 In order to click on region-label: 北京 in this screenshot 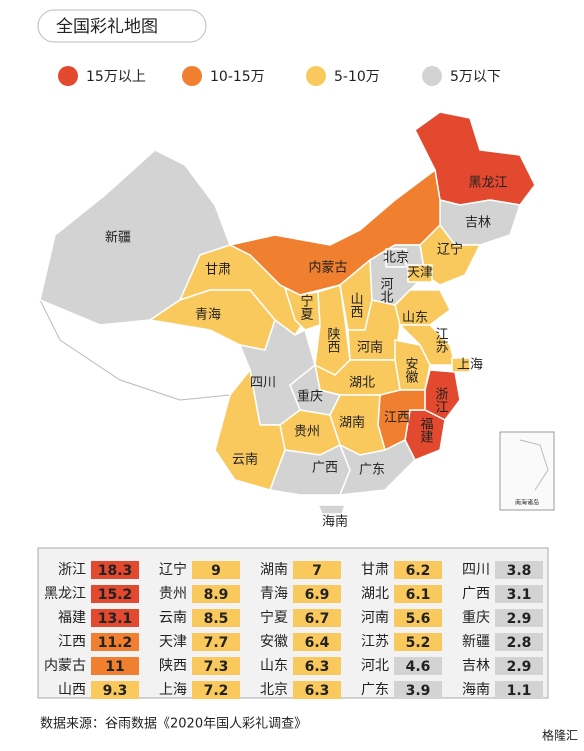, I will do `click(396, 258)`.